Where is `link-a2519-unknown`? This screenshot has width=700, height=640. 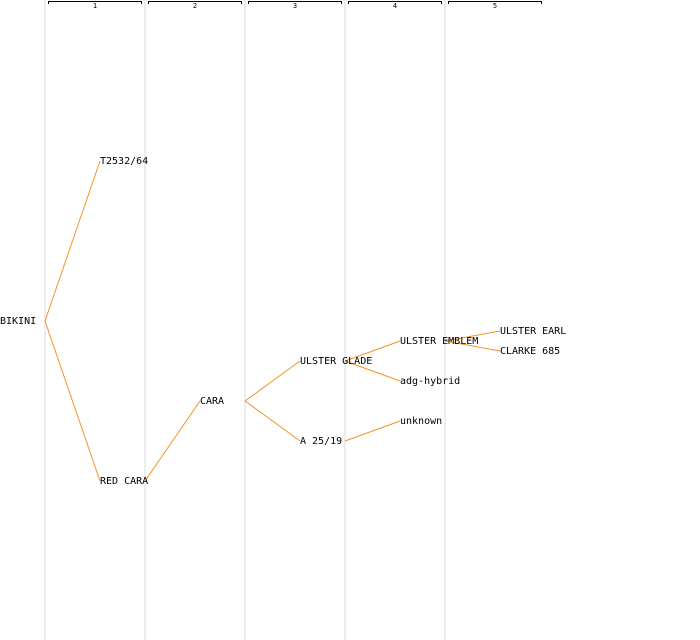 link-a2519-unknown is located at coordinates (372, 431).